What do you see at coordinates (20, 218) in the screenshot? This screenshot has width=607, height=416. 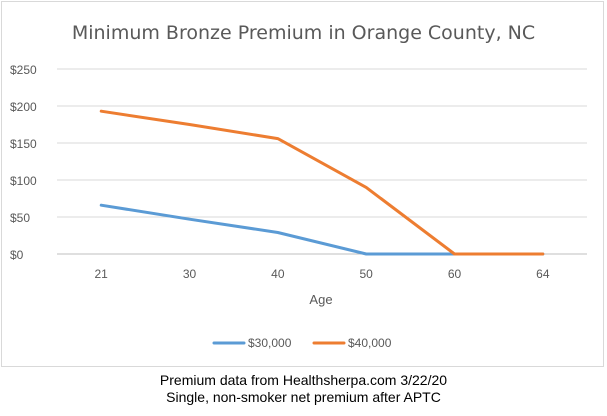 I see `y-tick-label: $50` at bounding box center [20, 218].